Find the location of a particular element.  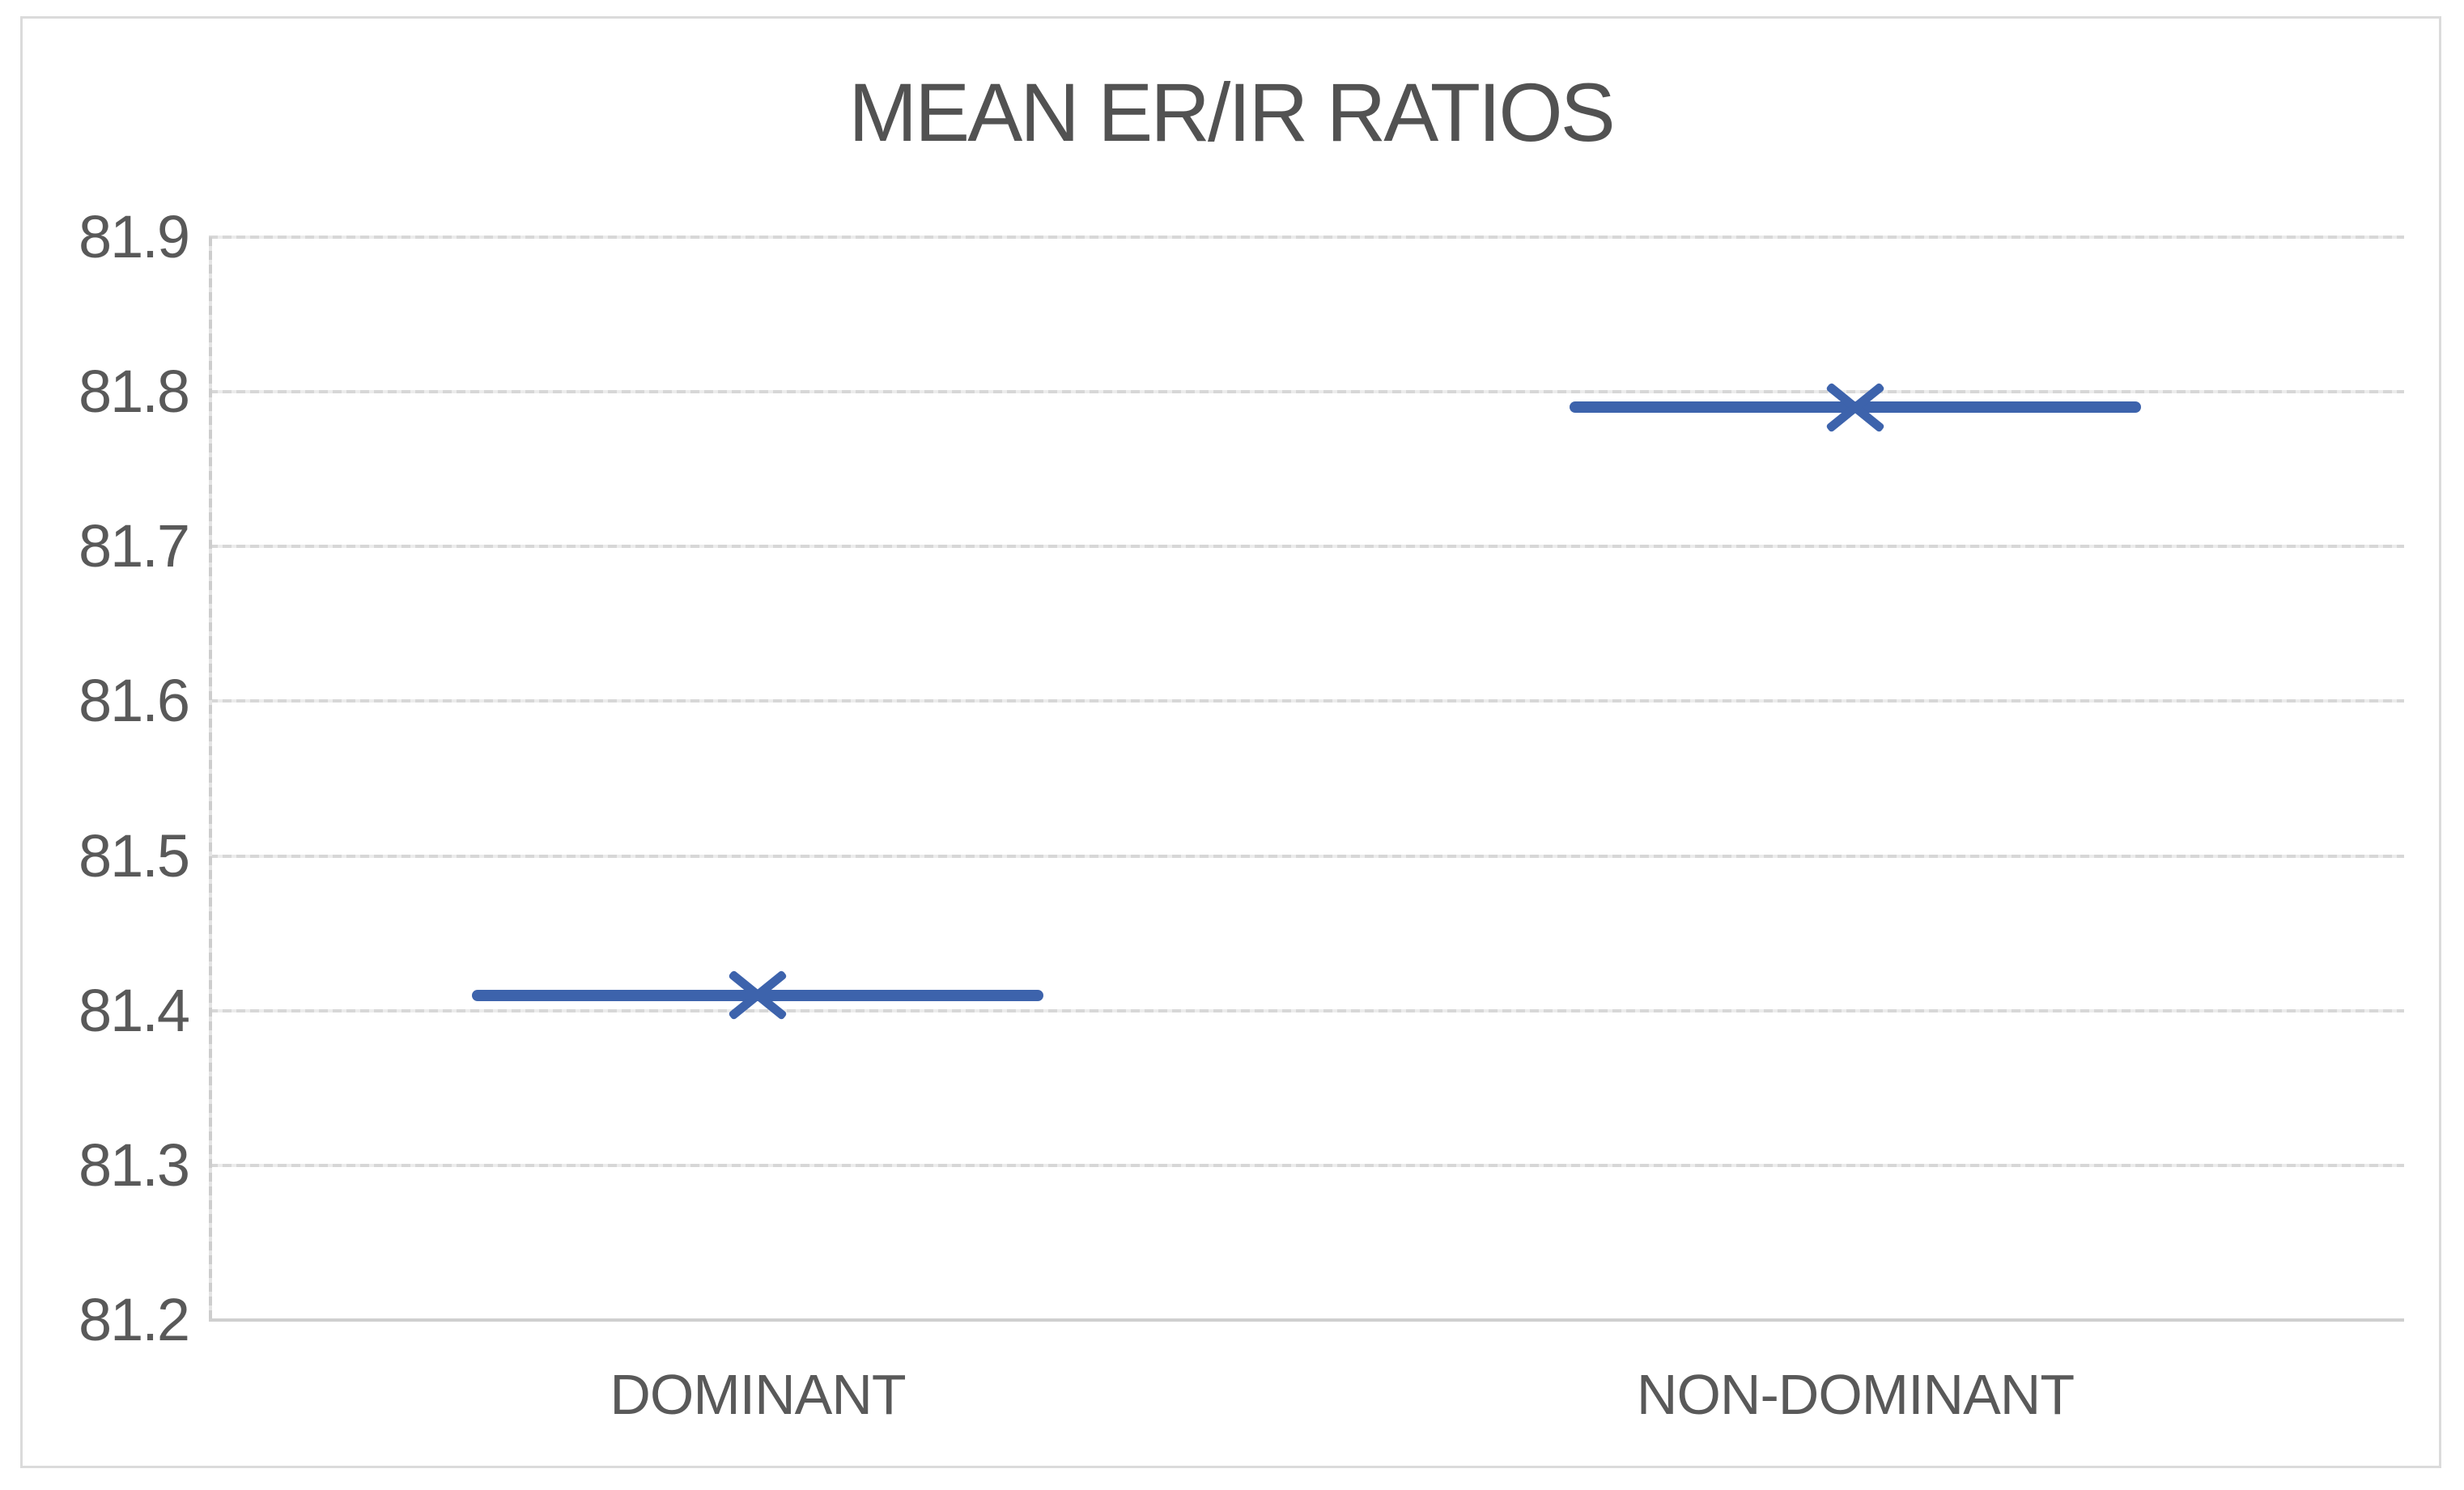

y-axis-tick-label: 81.9 is located at coordinates (134, 237).